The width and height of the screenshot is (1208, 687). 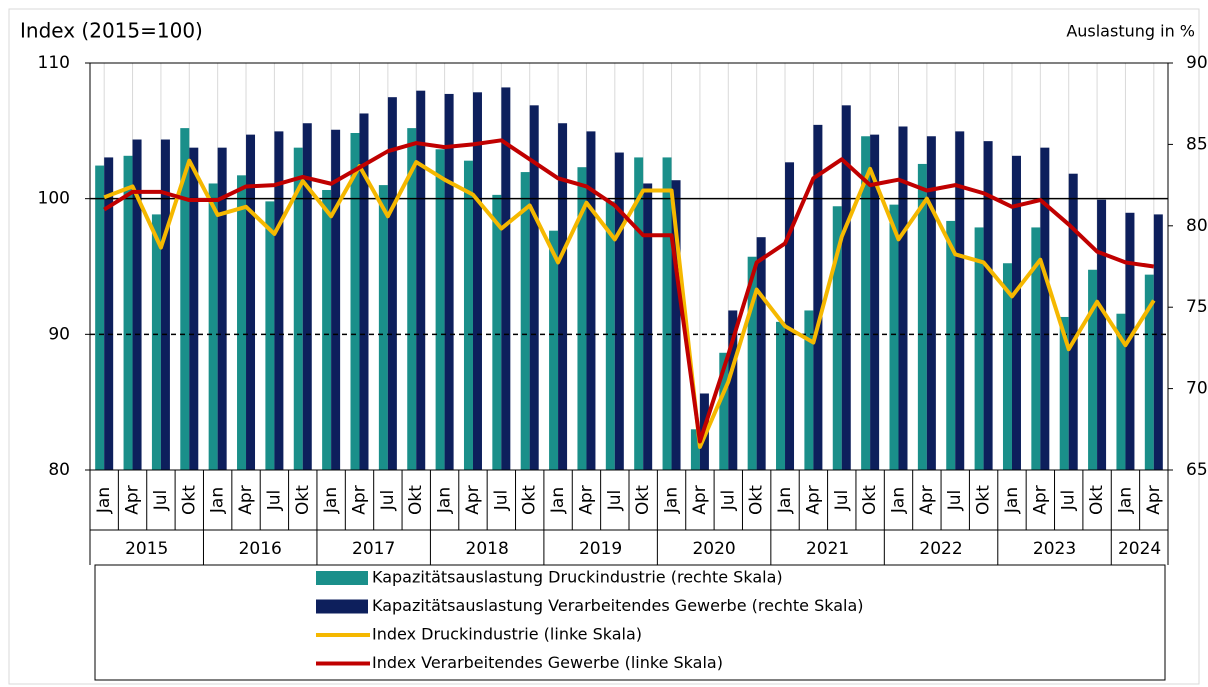 I want to click on y2-tick-label: 70, so click(x=1197, y=389).